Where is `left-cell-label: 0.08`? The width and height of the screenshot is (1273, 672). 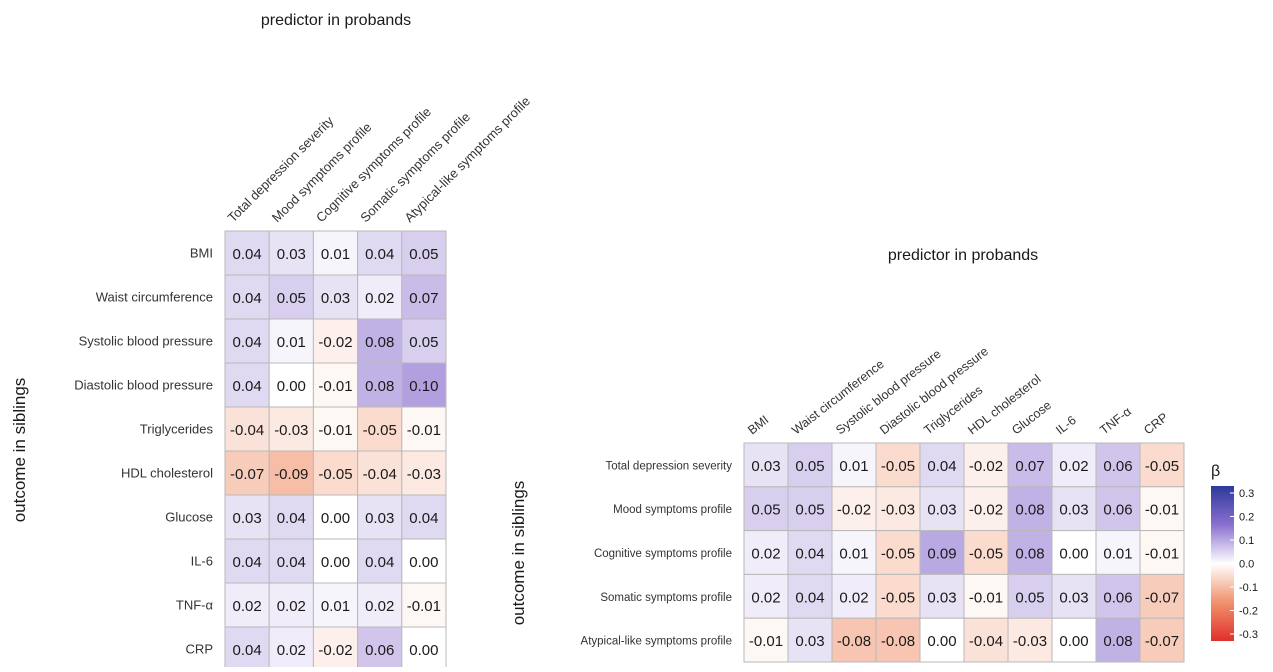 left-cell-label: 0.08 is located at coordinates (379, 386).